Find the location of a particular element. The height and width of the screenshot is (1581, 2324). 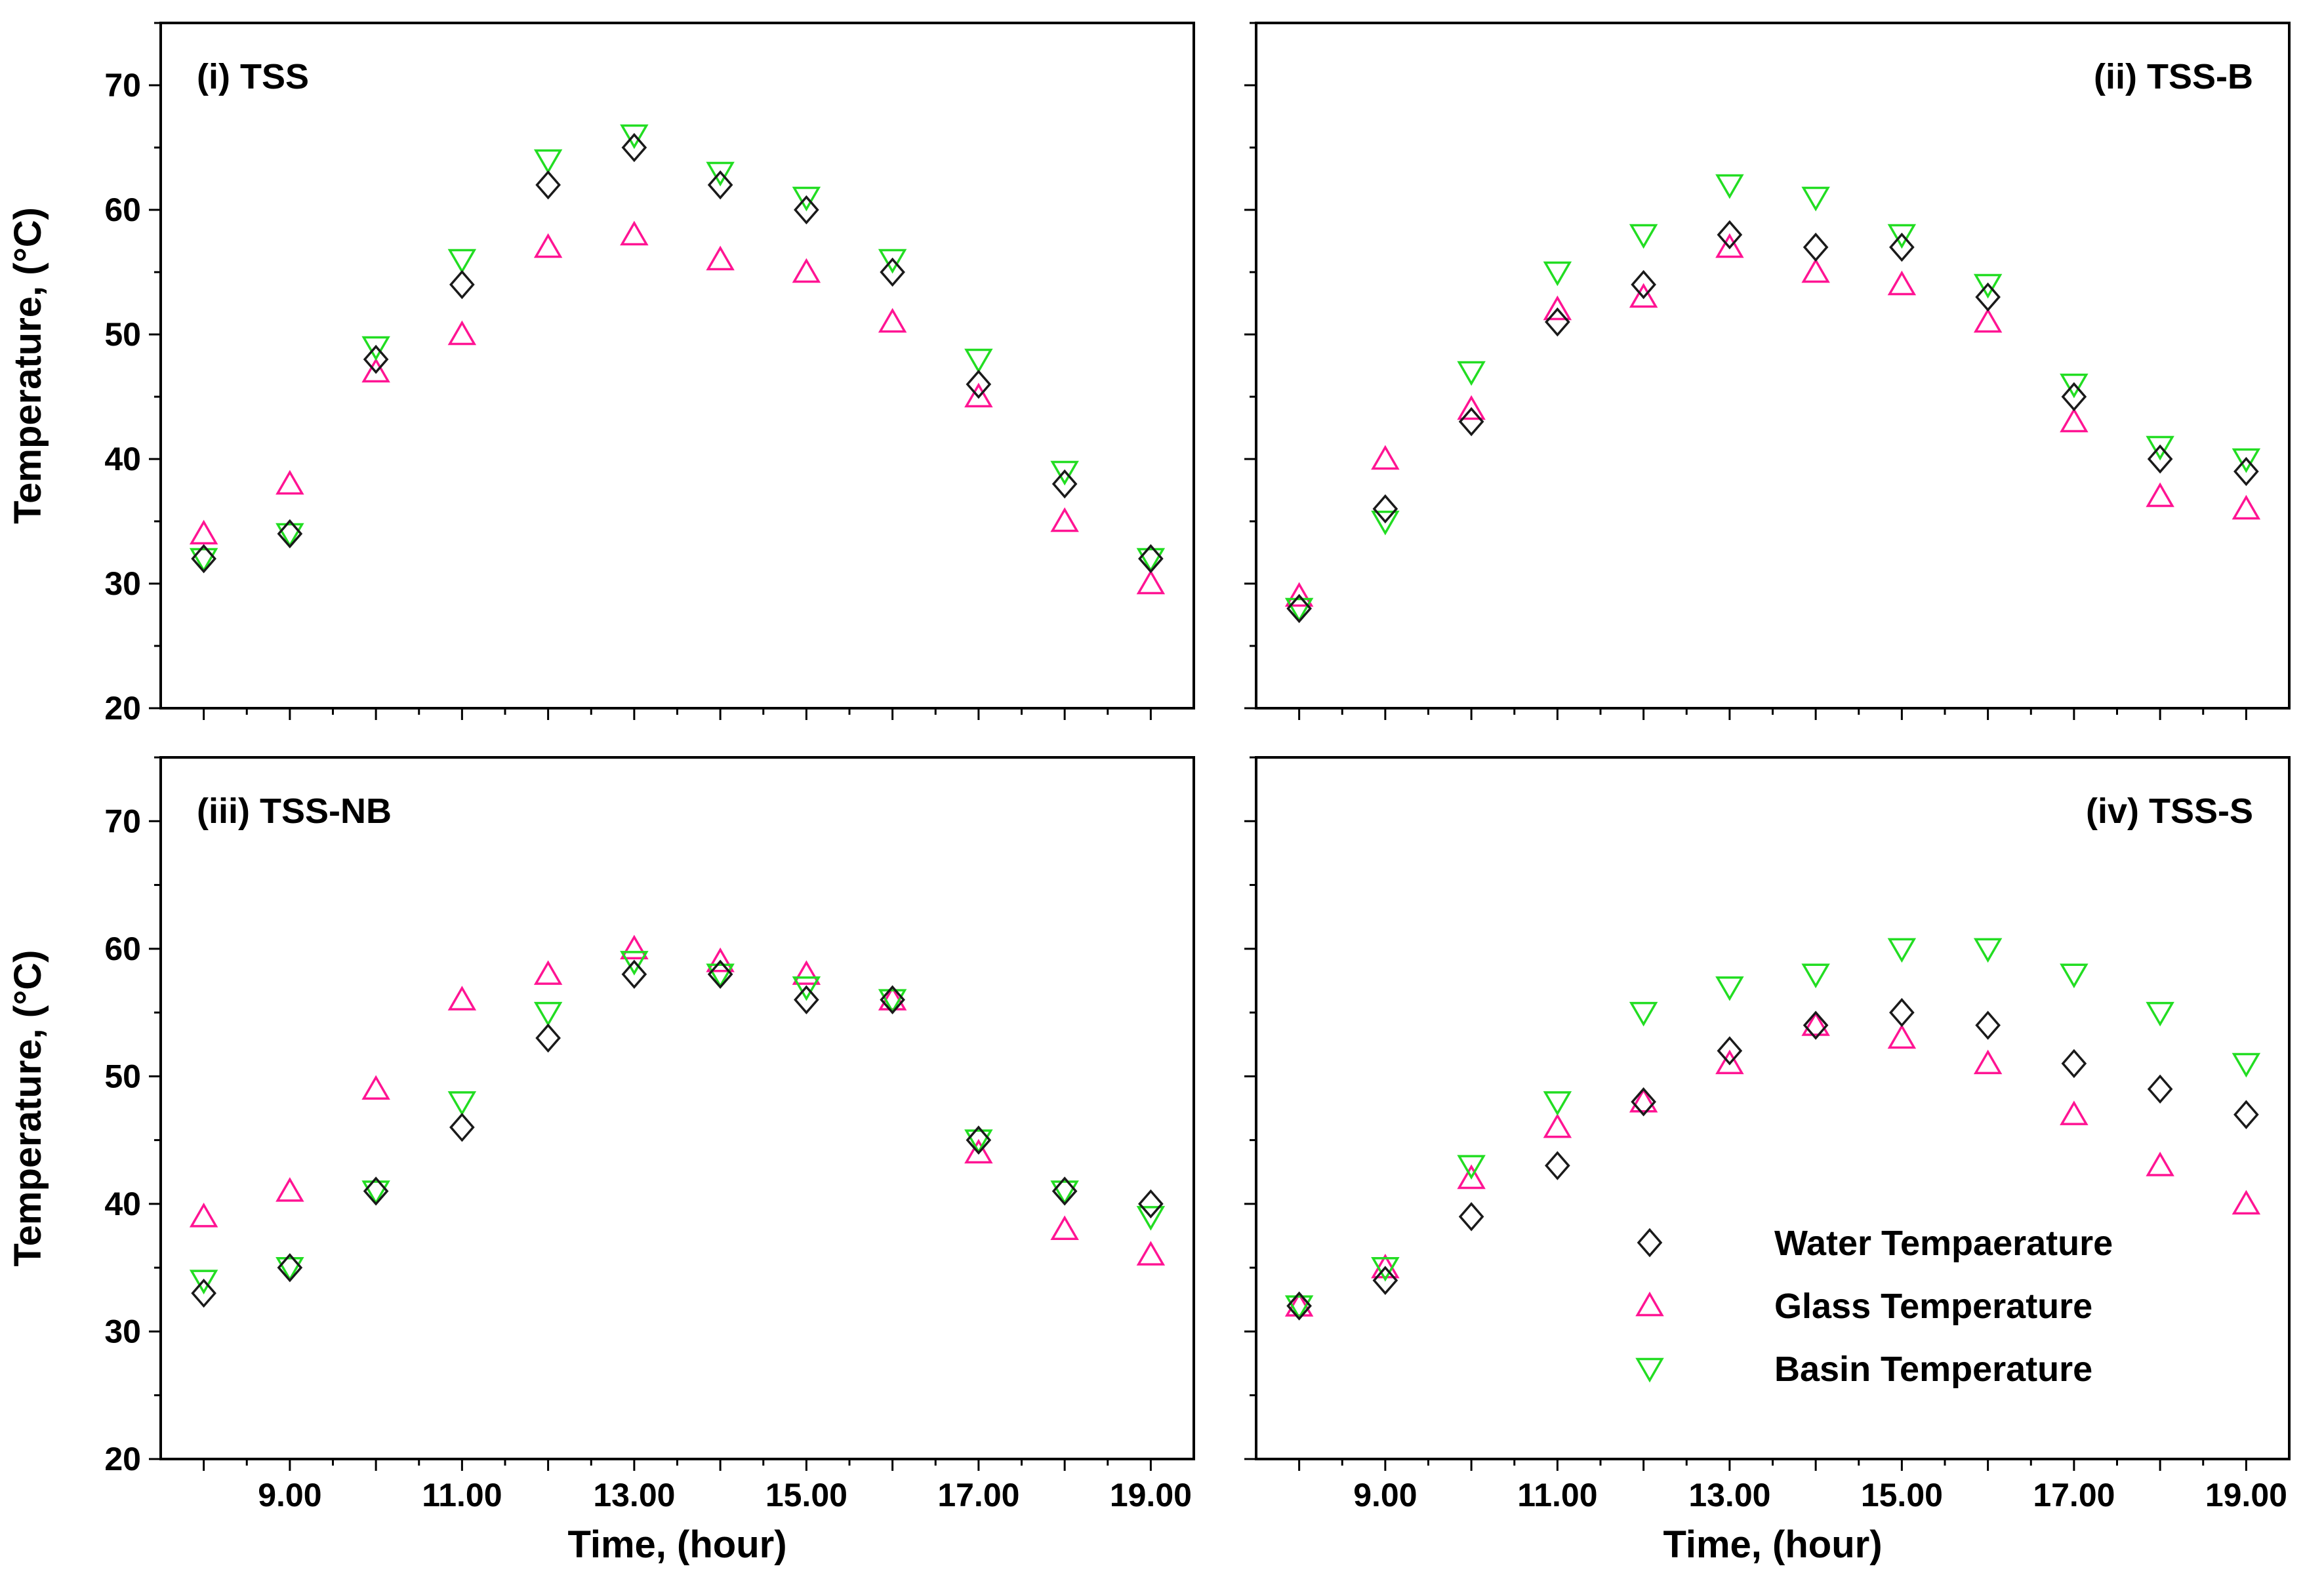

x-tick-label: 15.00 is located at coordinates (1902, 1495).